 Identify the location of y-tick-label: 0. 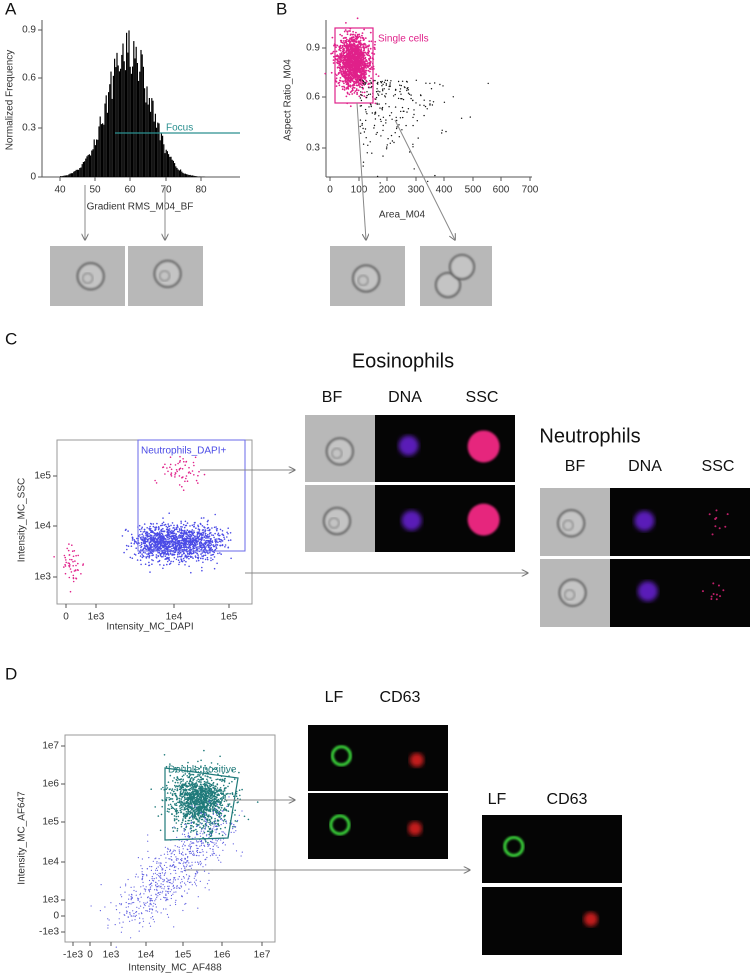
(56, 916).